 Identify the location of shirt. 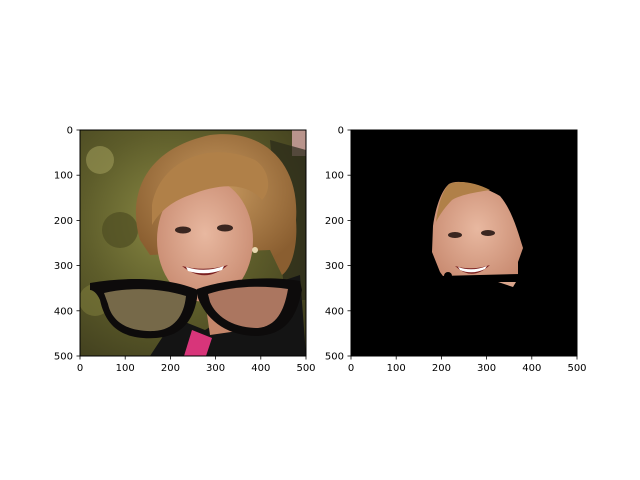
(198, 343).